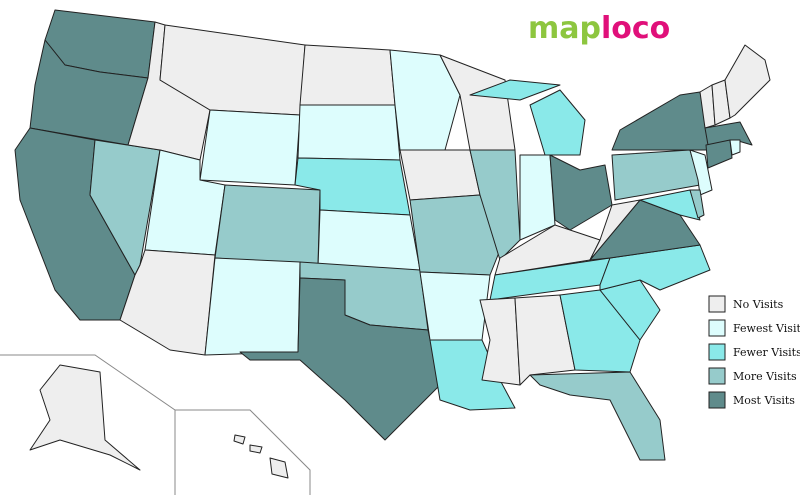  Describe the element at coordinates (764, 400) in the screenshot. I see `legend-label: Most Visits` at that location.